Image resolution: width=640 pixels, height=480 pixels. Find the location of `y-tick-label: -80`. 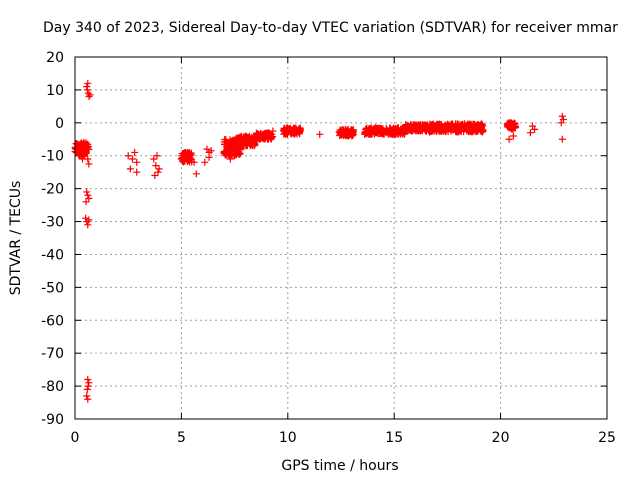

y-tick-label: -80 is located at coordinates (52, 387).